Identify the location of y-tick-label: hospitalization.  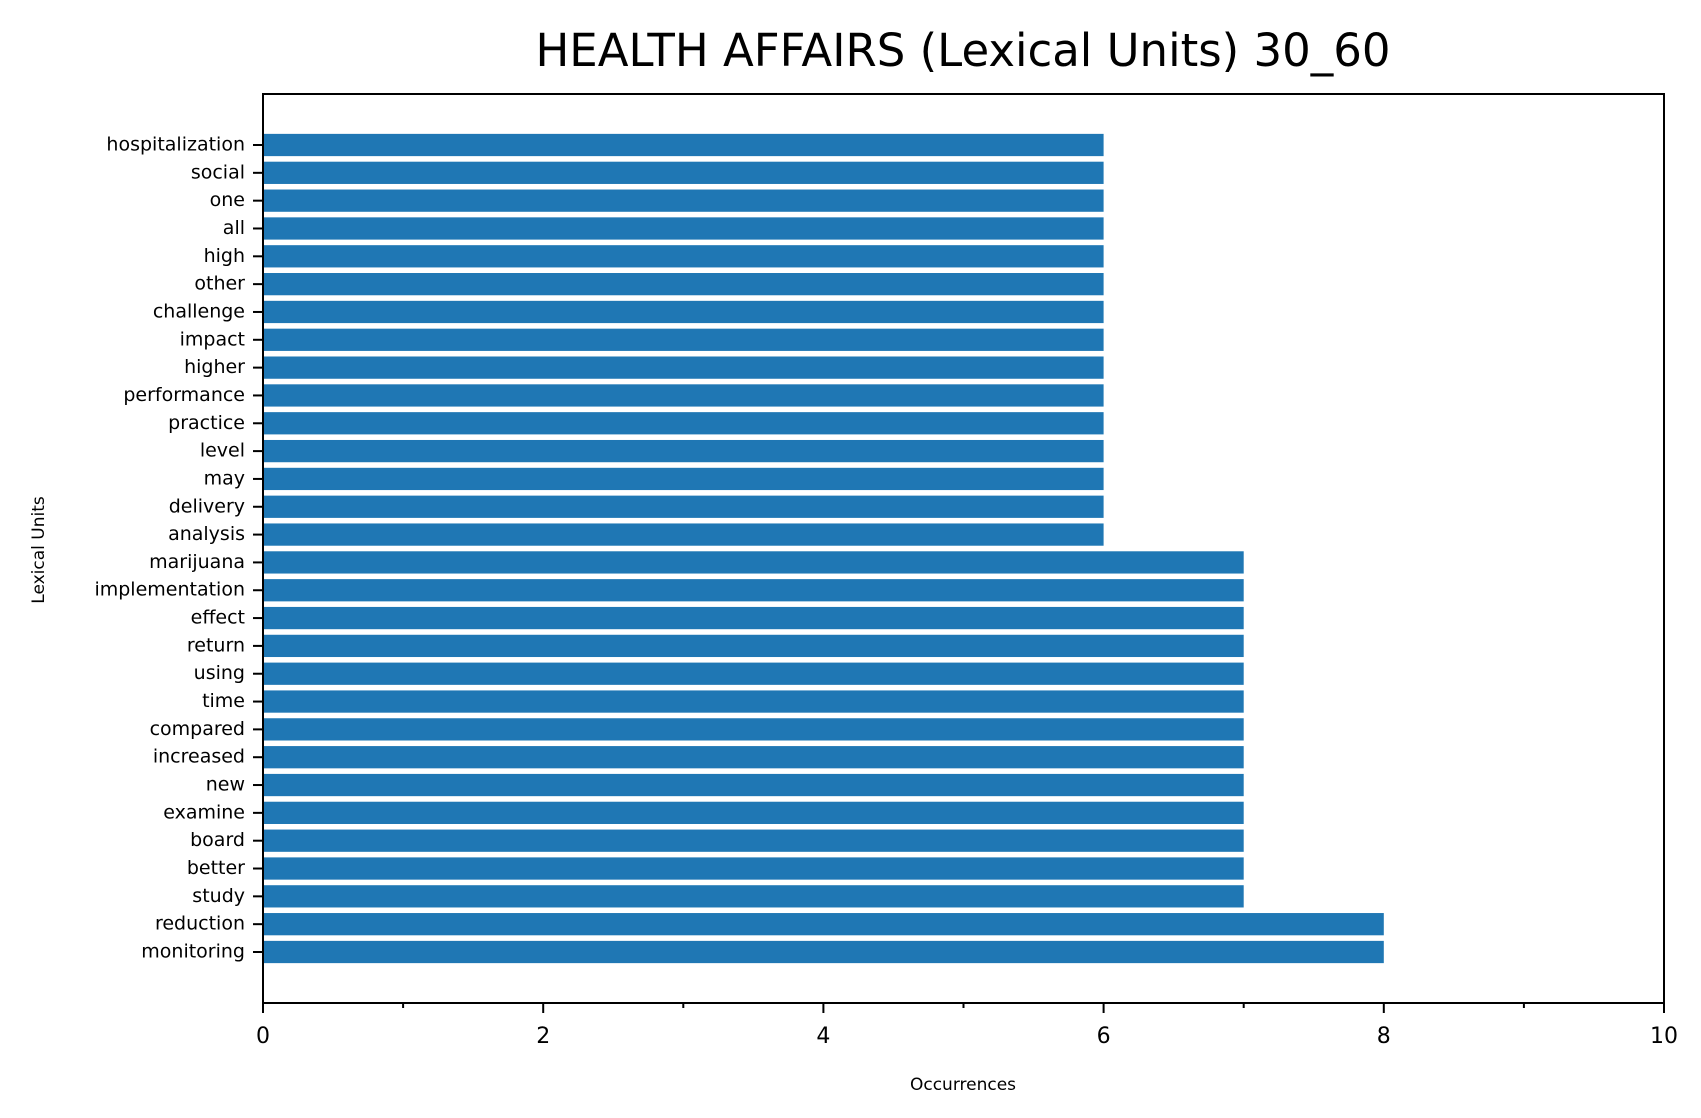
(175, 145).